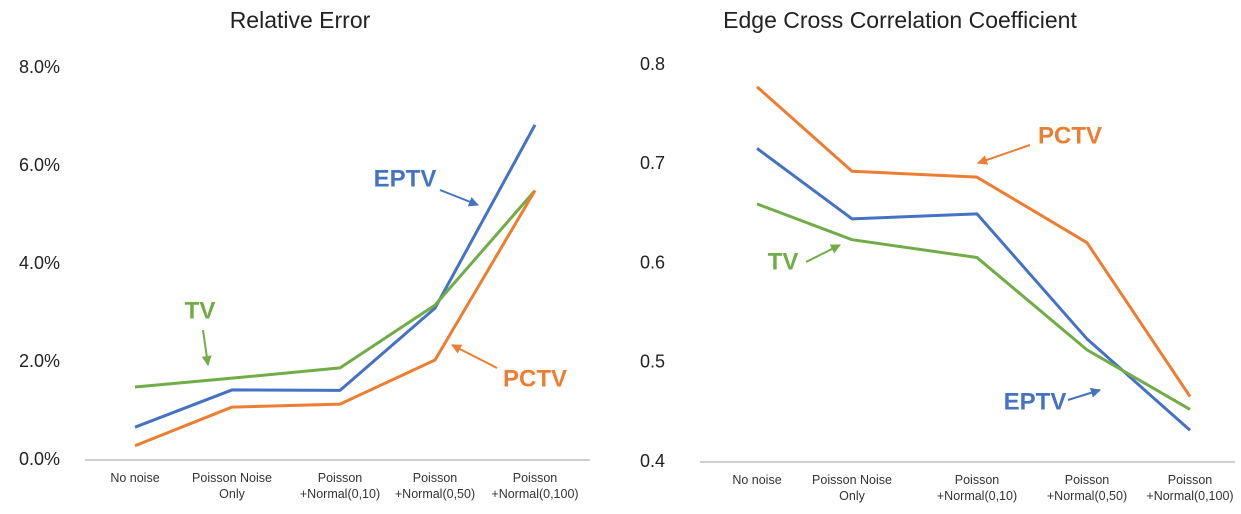 Image resolution: width=1241 pixels, height=514 pixels. What do you see at coordinates (900, 20) in the screenshot?
I see `chart-title: Edge Cross Correlation Coefficient` at bounding box center [900, 20].